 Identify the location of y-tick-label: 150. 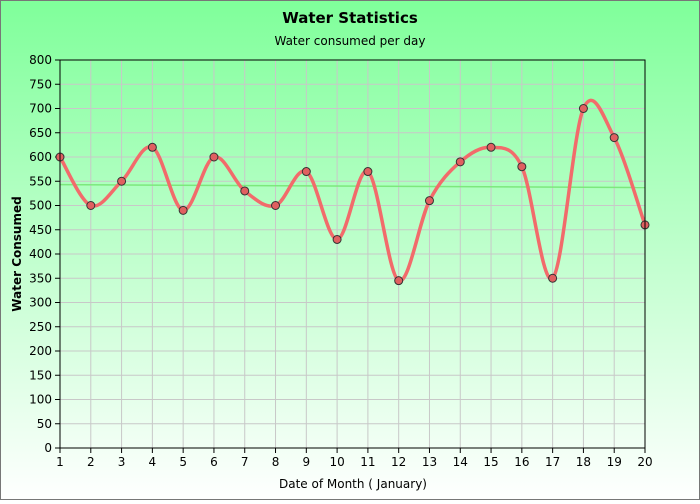
(40, 375).